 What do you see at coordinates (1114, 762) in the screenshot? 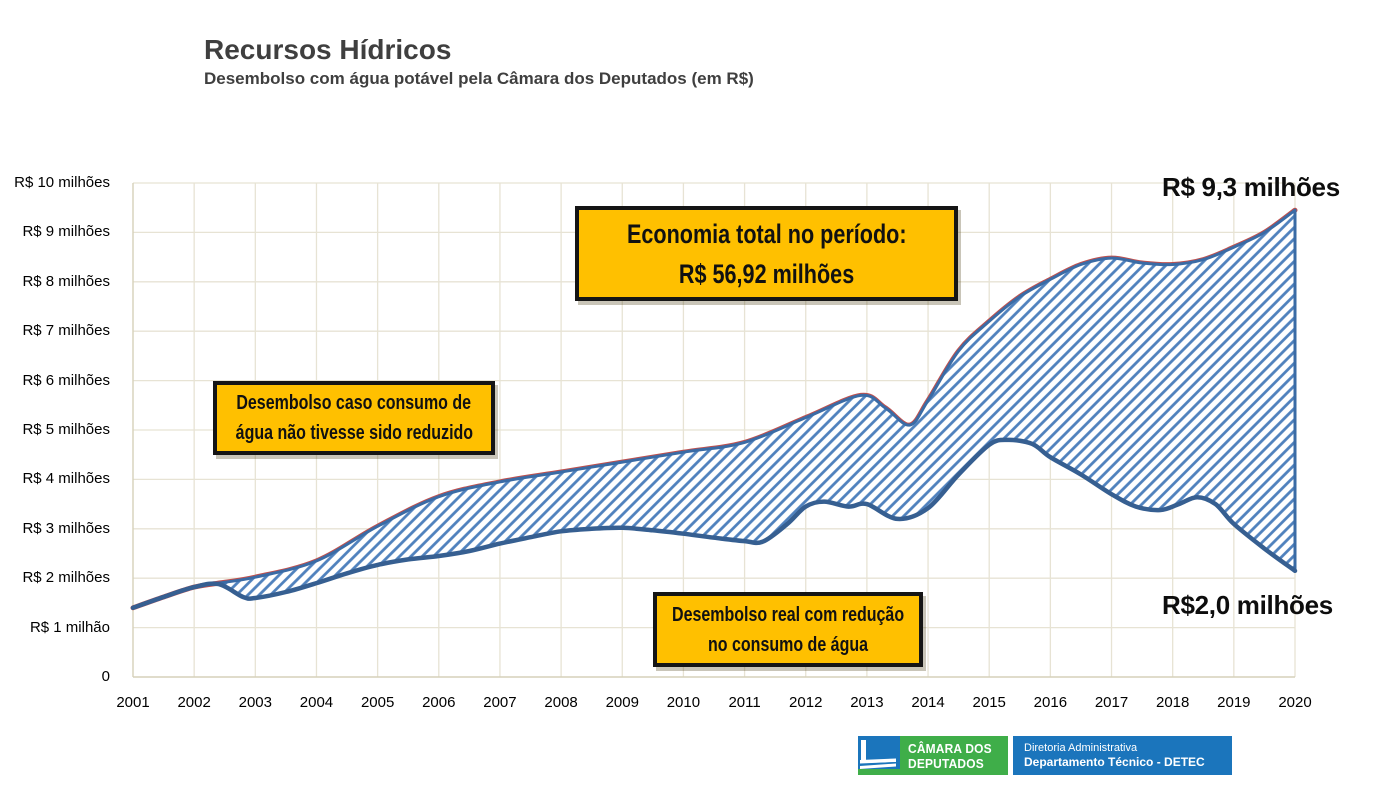
I see `camara-logo-dept-line2: Departamento Técnico - DETEC` at bounding box center [1114, 762].